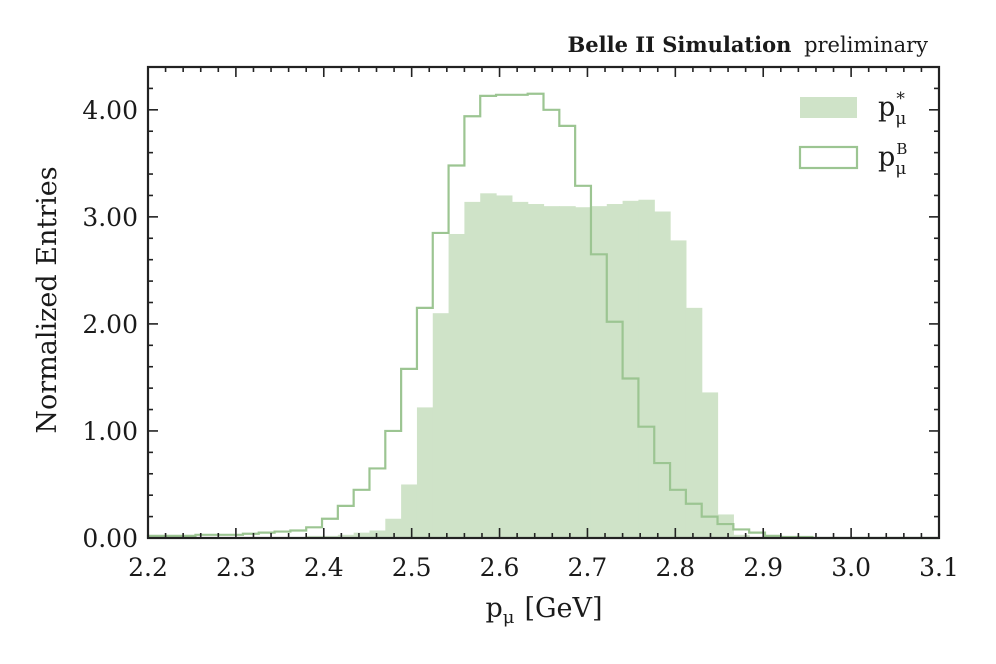 The width and height of the screenshot is (996, 664). What do you see at coordinates (852, 134) in the screenshot?
I see `legend: pμ* pμB` at bounding box center [852, 134].